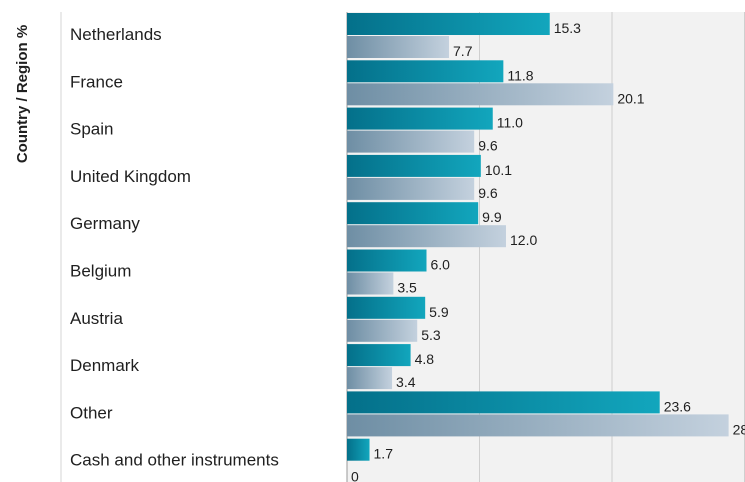 This screenshot has height=482, width=745. I want to click on category-label: Germany, so click(105, 223).